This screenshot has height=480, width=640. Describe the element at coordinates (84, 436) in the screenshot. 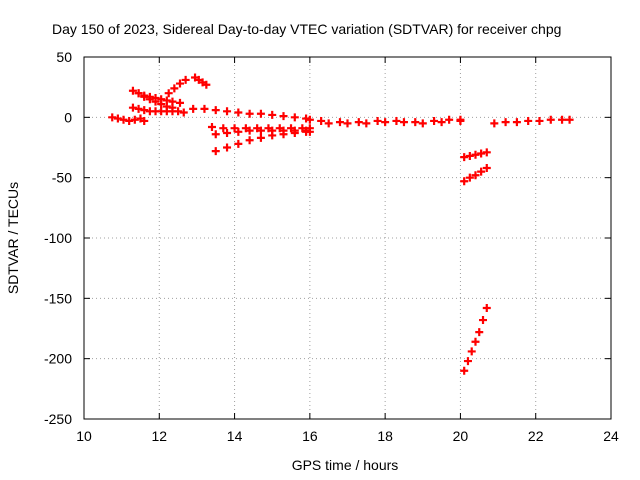

I see `x-tick-label: 10` at that location.